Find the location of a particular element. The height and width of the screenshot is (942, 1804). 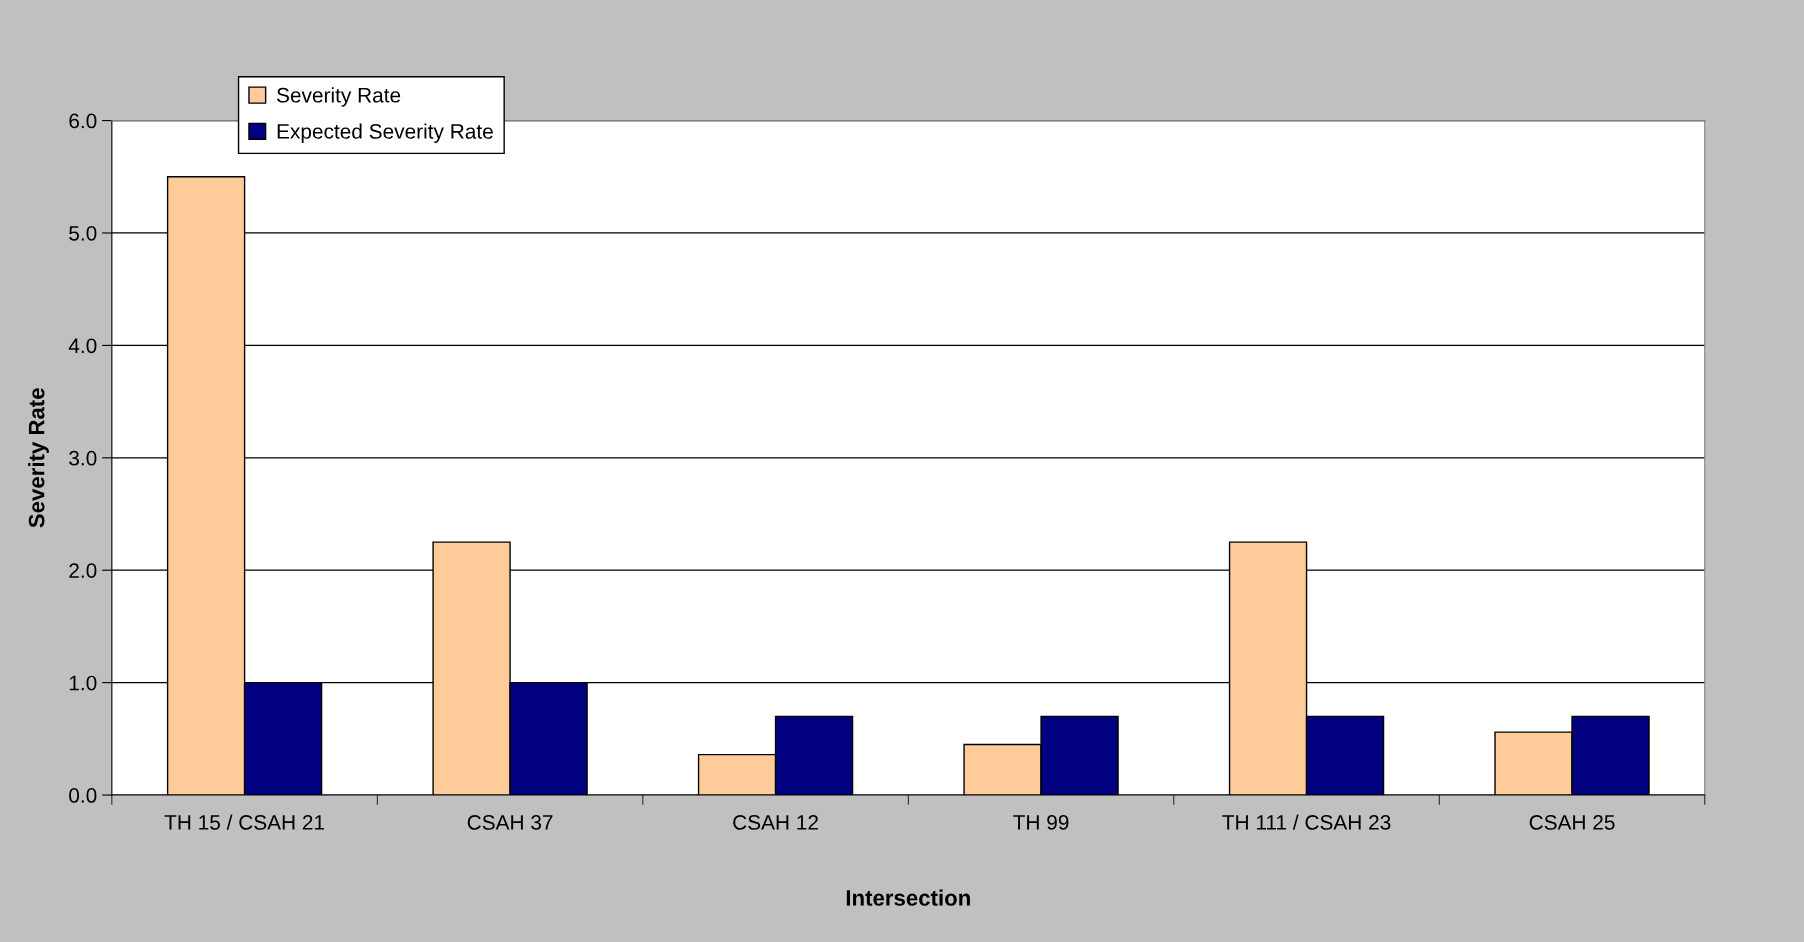

x-tick-label: CSAH 12 is located at coordinates (775, 822).